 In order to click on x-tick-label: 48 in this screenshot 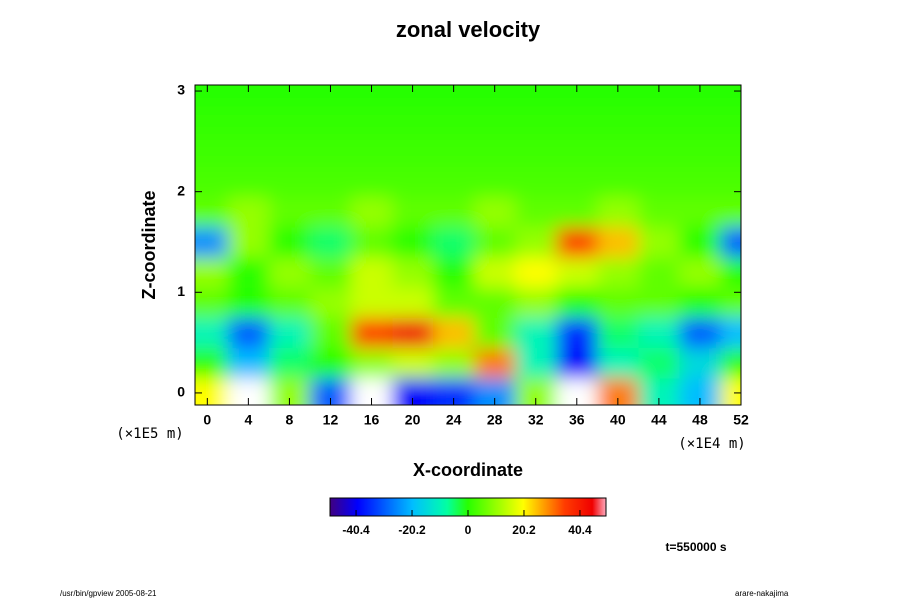, I will do `click(700, 420)`.